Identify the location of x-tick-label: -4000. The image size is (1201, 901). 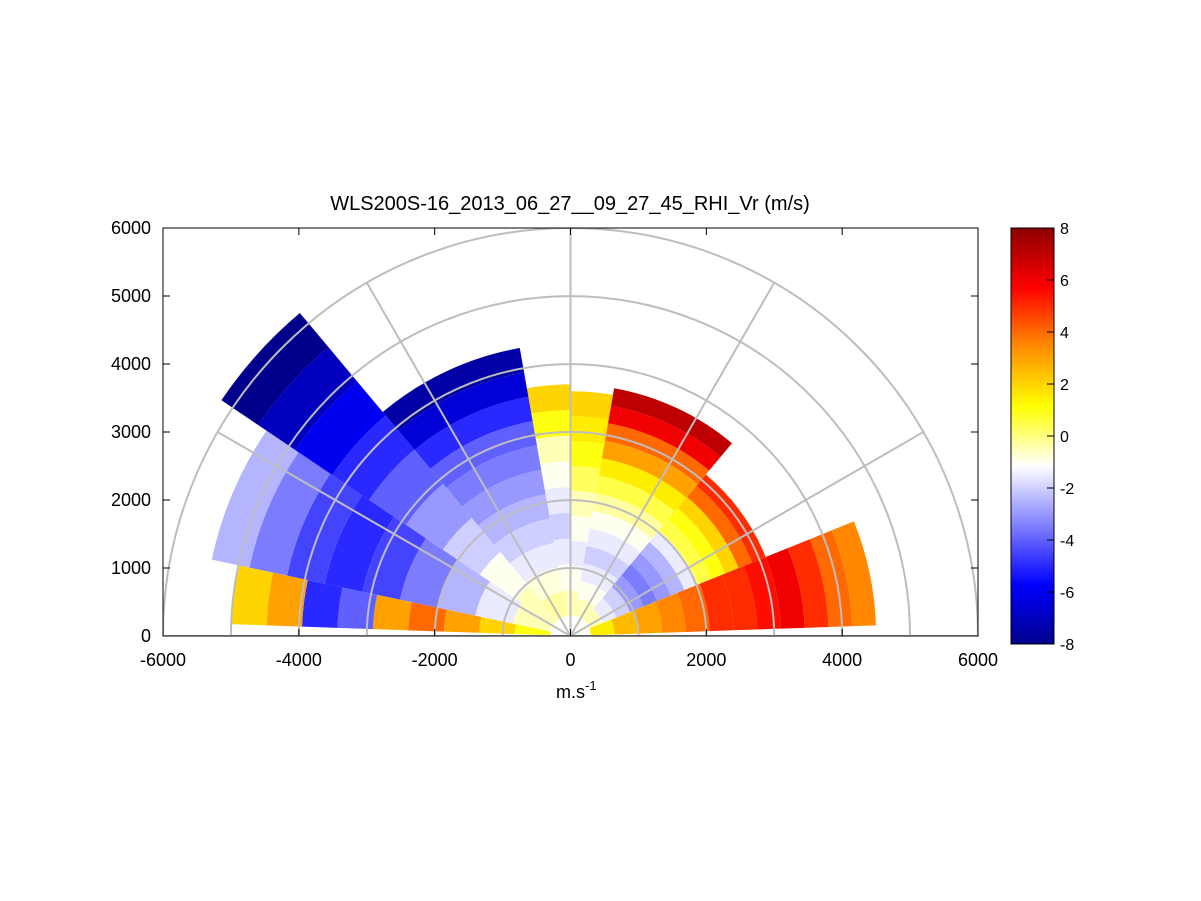
(299, 660).